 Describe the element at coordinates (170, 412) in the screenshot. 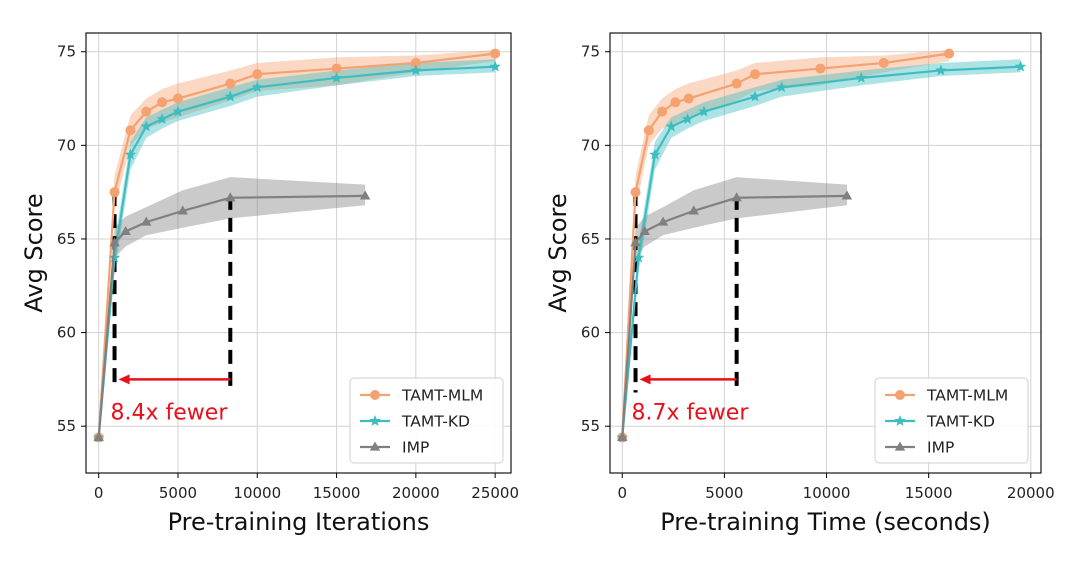

I see `speedup-label: 8.4x fewer` at that location.